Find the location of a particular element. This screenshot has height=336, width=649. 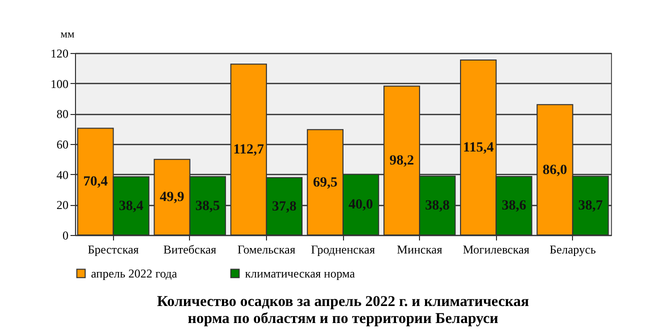

text: Количество осадков за апрель 2022 г. и климатическая норма по областям и по территории Беларуси is located at coordinates (343, 310).